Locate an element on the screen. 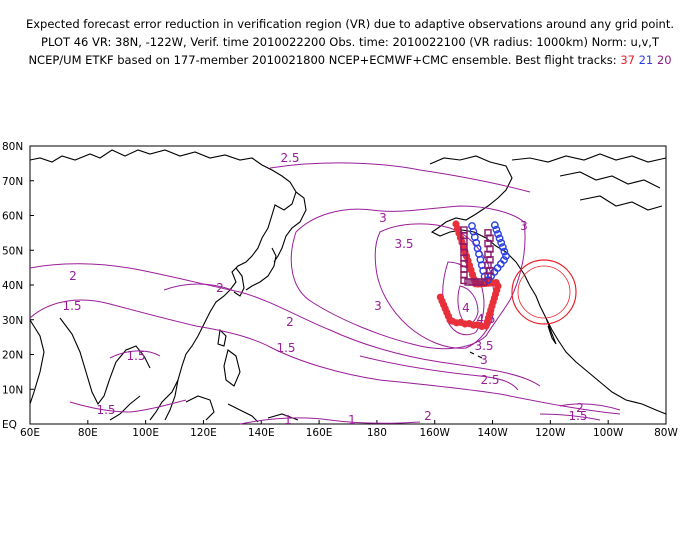  verification-region is located at coordinates (544, 292).